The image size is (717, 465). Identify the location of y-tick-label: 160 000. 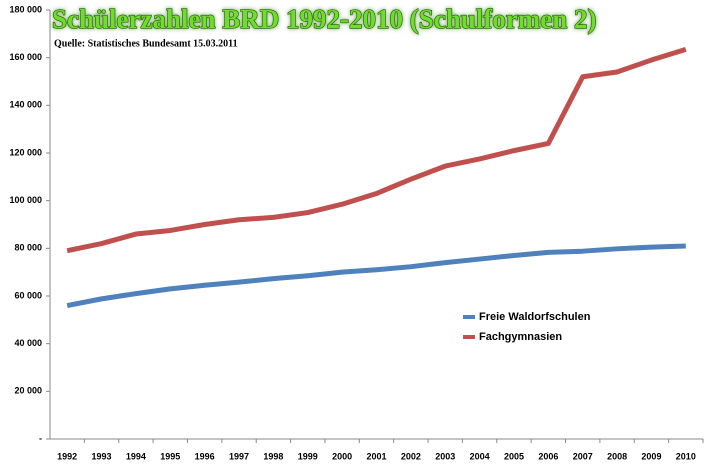
(25, 57).